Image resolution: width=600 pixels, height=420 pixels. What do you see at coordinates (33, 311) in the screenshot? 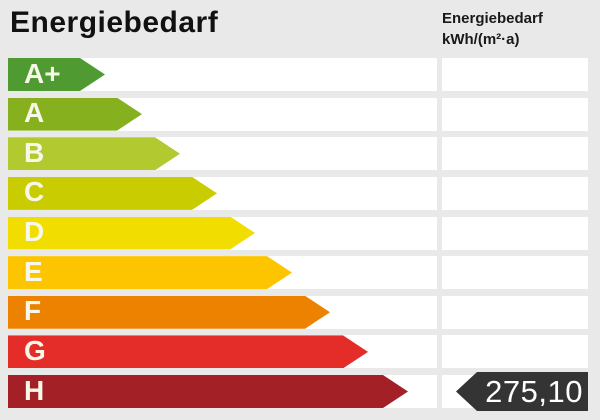
I see `class-label: F` at bounding box center [33, 311].